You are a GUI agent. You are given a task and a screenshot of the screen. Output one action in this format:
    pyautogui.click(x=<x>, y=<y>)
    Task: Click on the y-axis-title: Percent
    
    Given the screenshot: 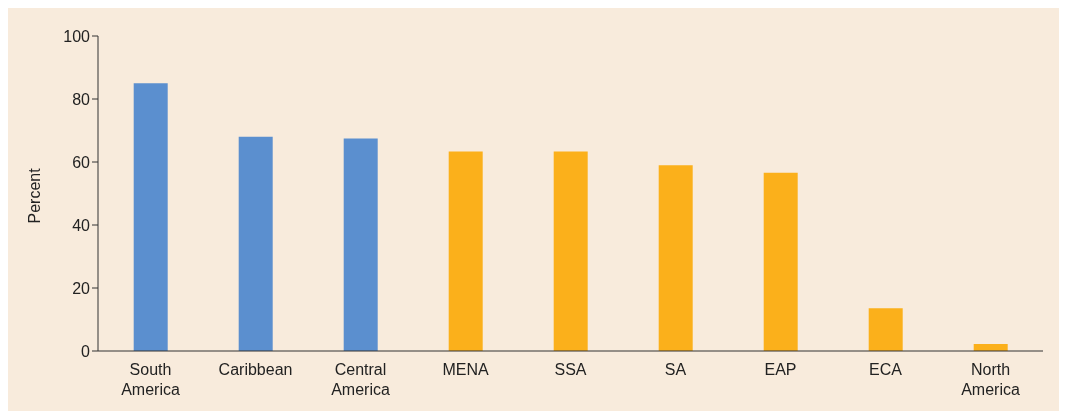 What is the action you would take?
    pyautogui.click(x=34, y=195)
    